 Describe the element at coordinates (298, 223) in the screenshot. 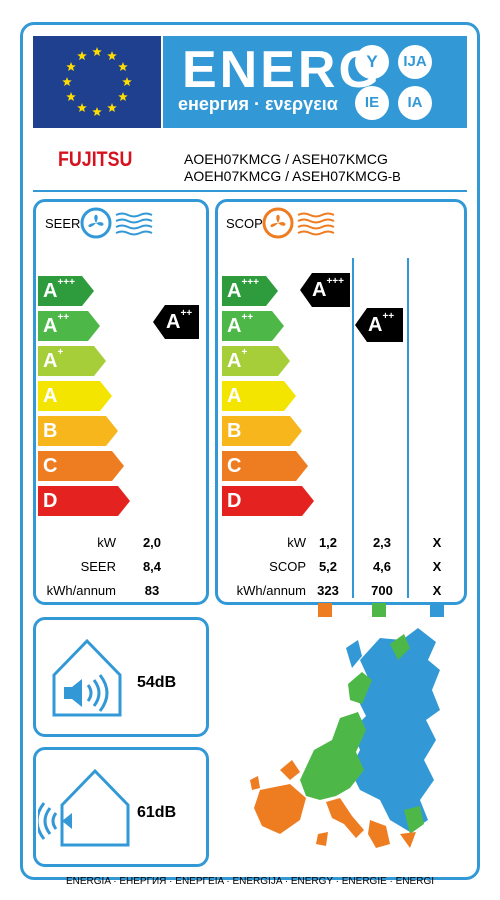

I see `heating-fan-icon` at that location.